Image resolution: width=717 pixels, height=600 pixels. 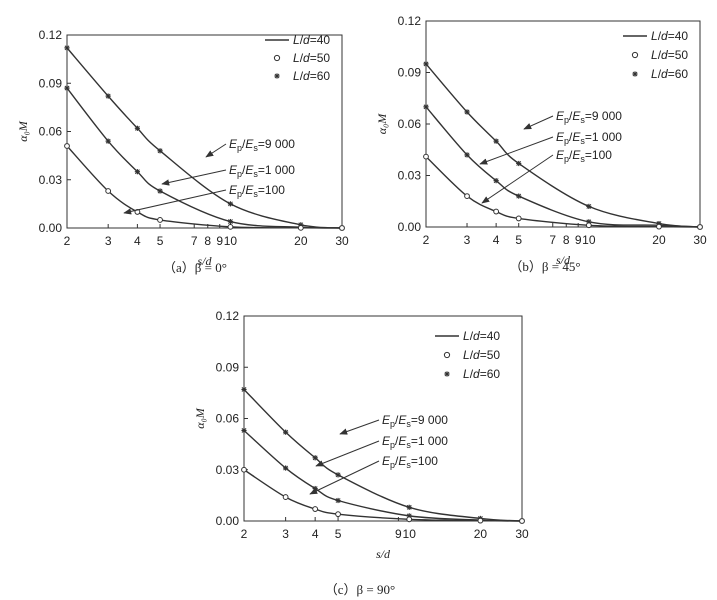 What do you see at coordinates (360, 589) in the screenshot?
I see `panel-caption: （c）β = 90°` at bounding box center [360, 589].